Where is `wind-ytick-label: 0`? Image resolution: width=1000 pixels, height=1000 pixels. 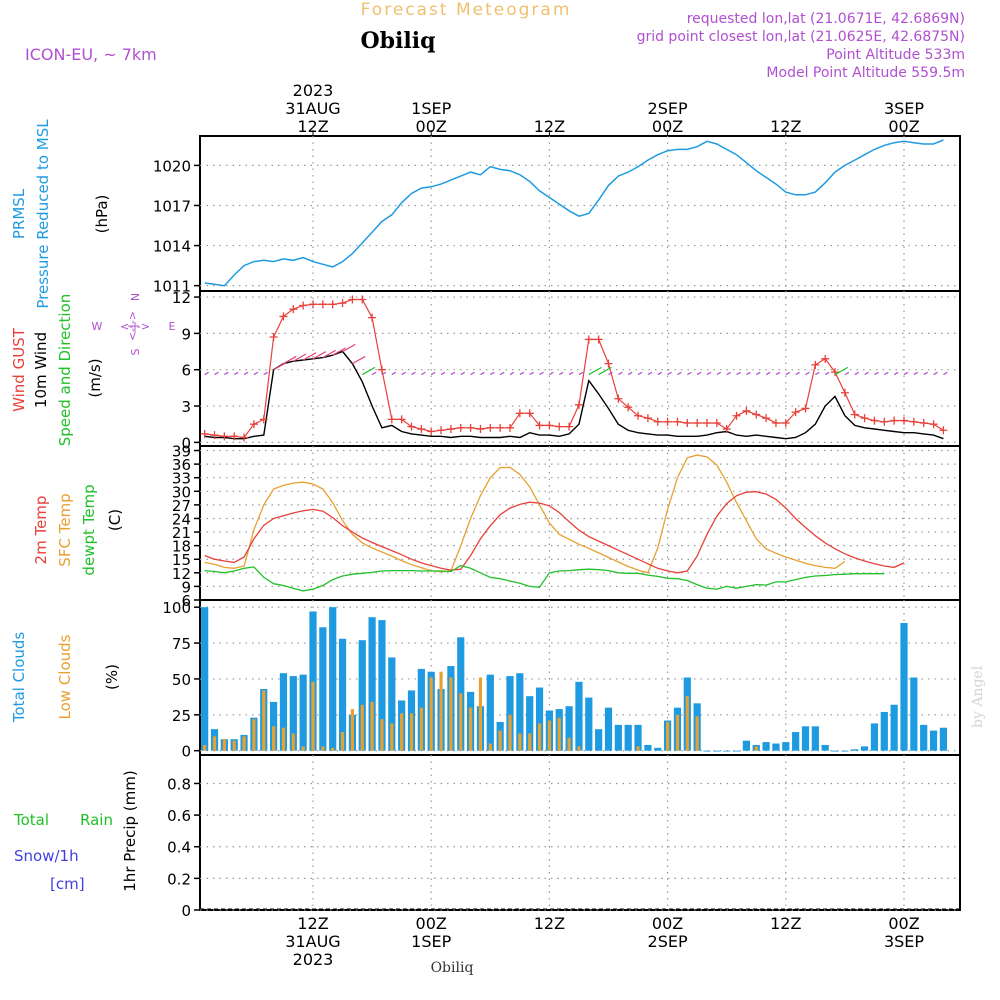 wind-ytick-label: 0 is located at coordinates (186, 443).